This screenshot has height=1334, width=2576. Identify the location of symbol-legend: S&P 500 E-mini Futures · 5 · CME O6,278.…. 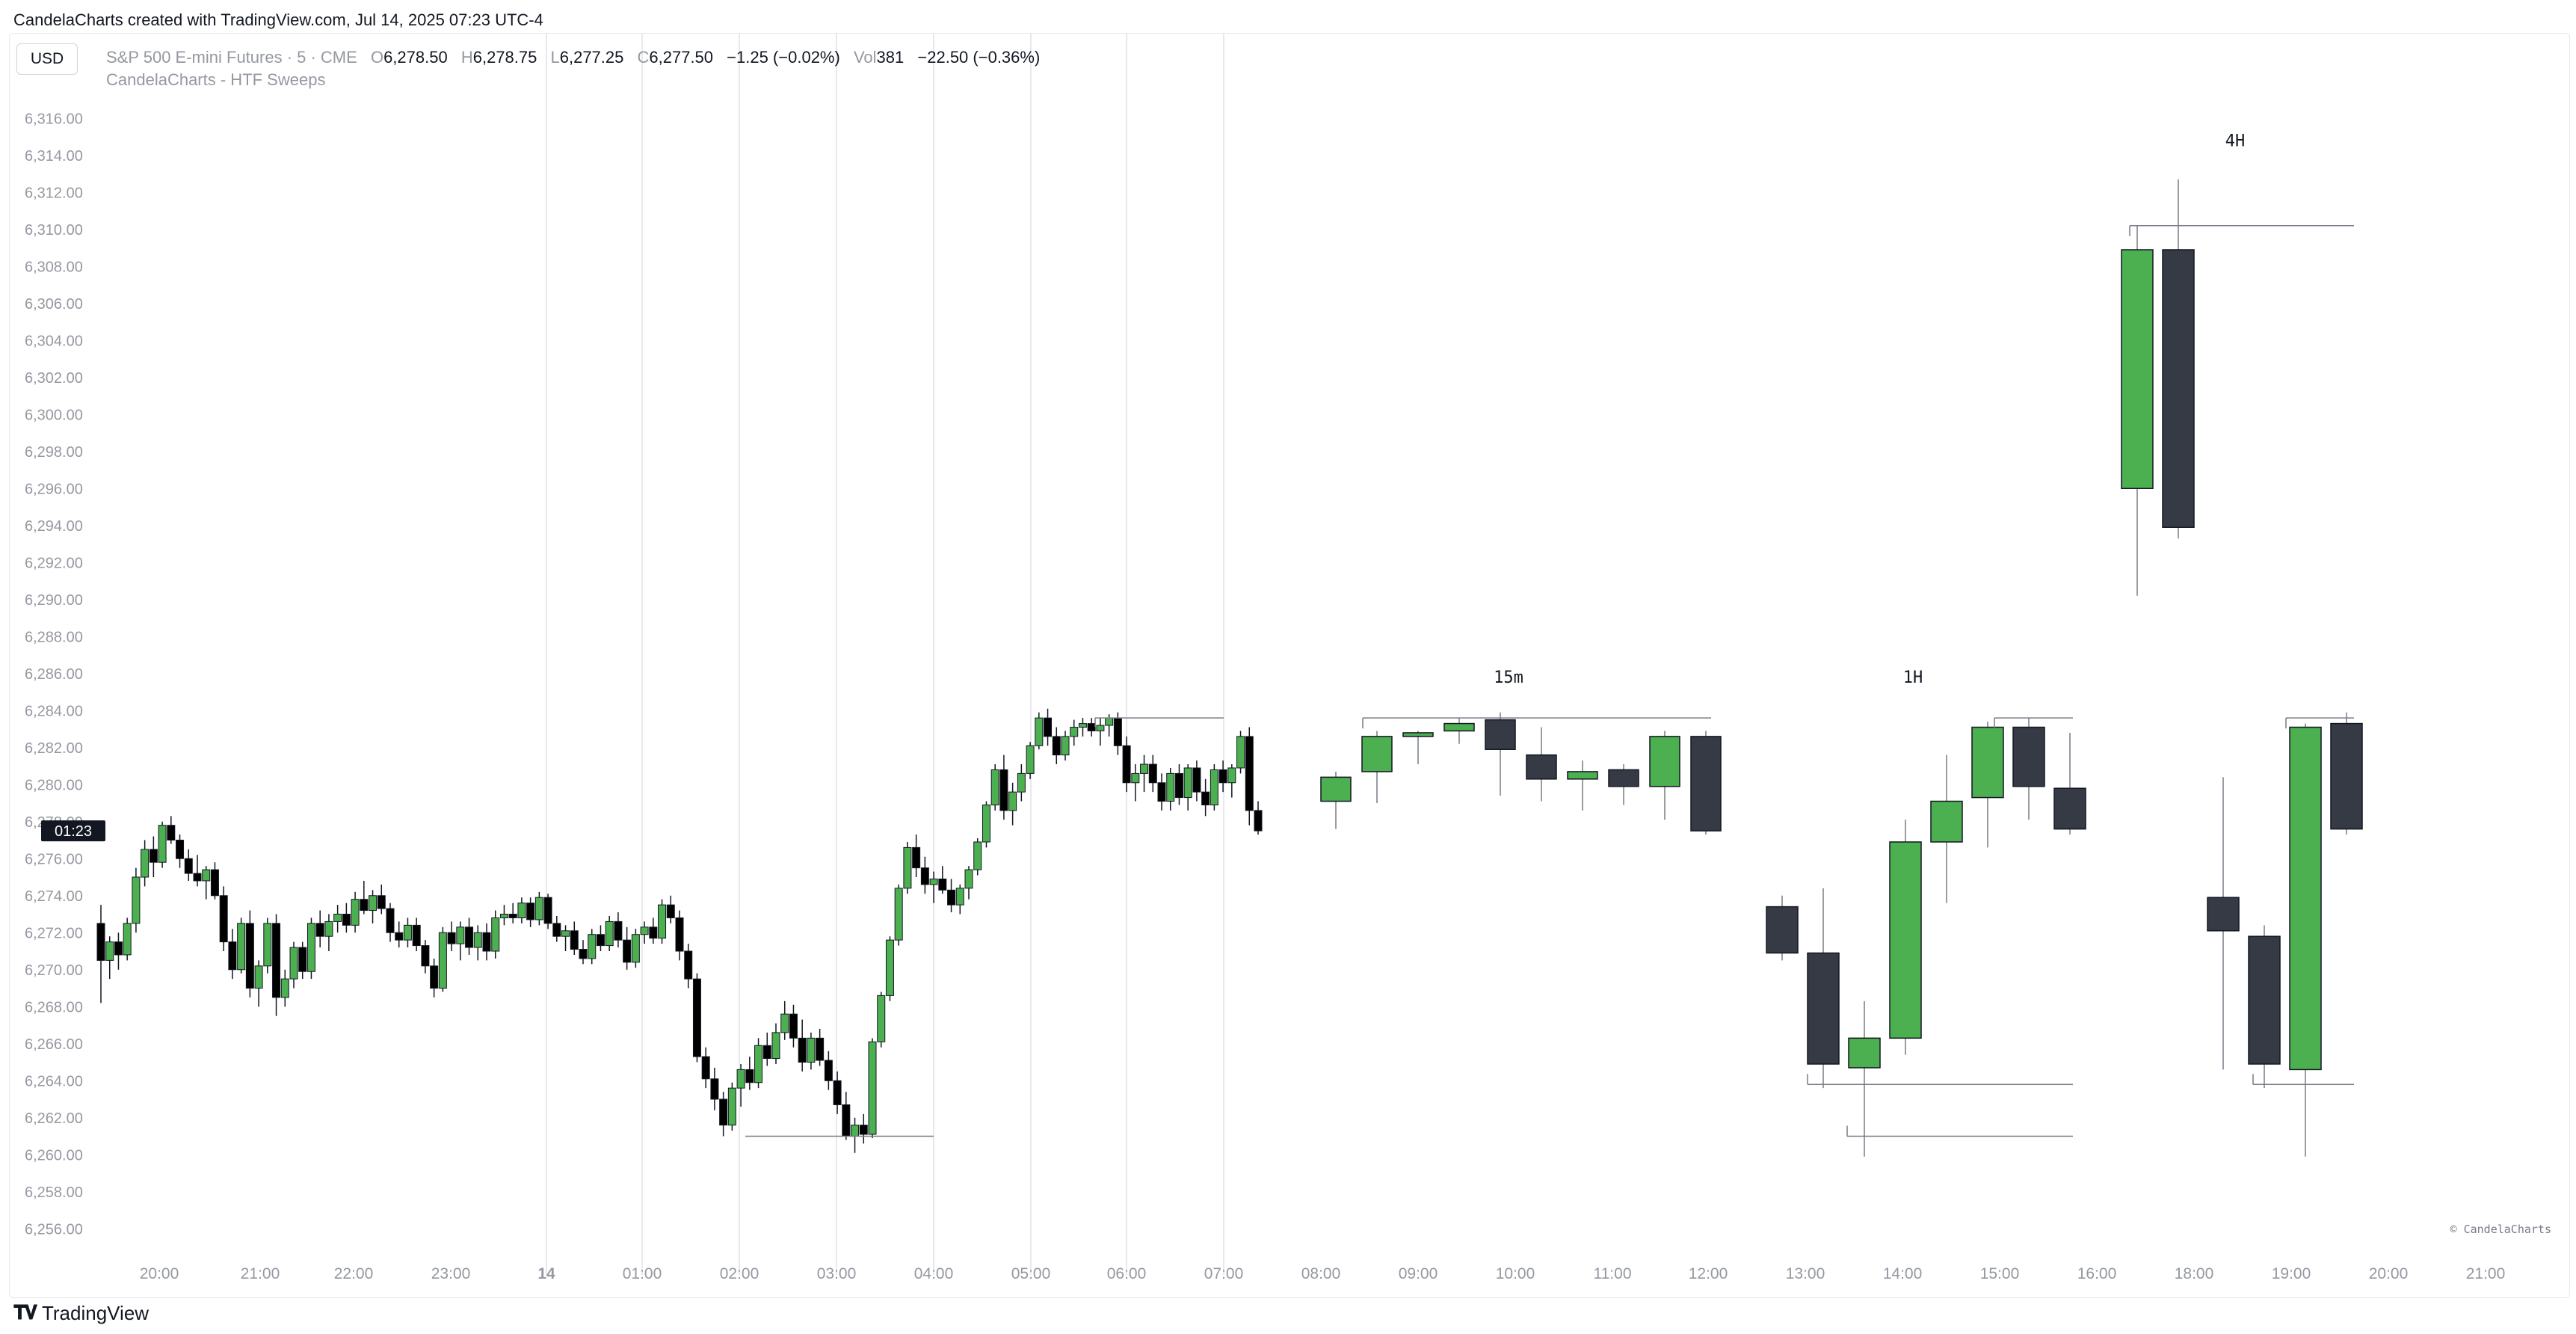
(573, 57).